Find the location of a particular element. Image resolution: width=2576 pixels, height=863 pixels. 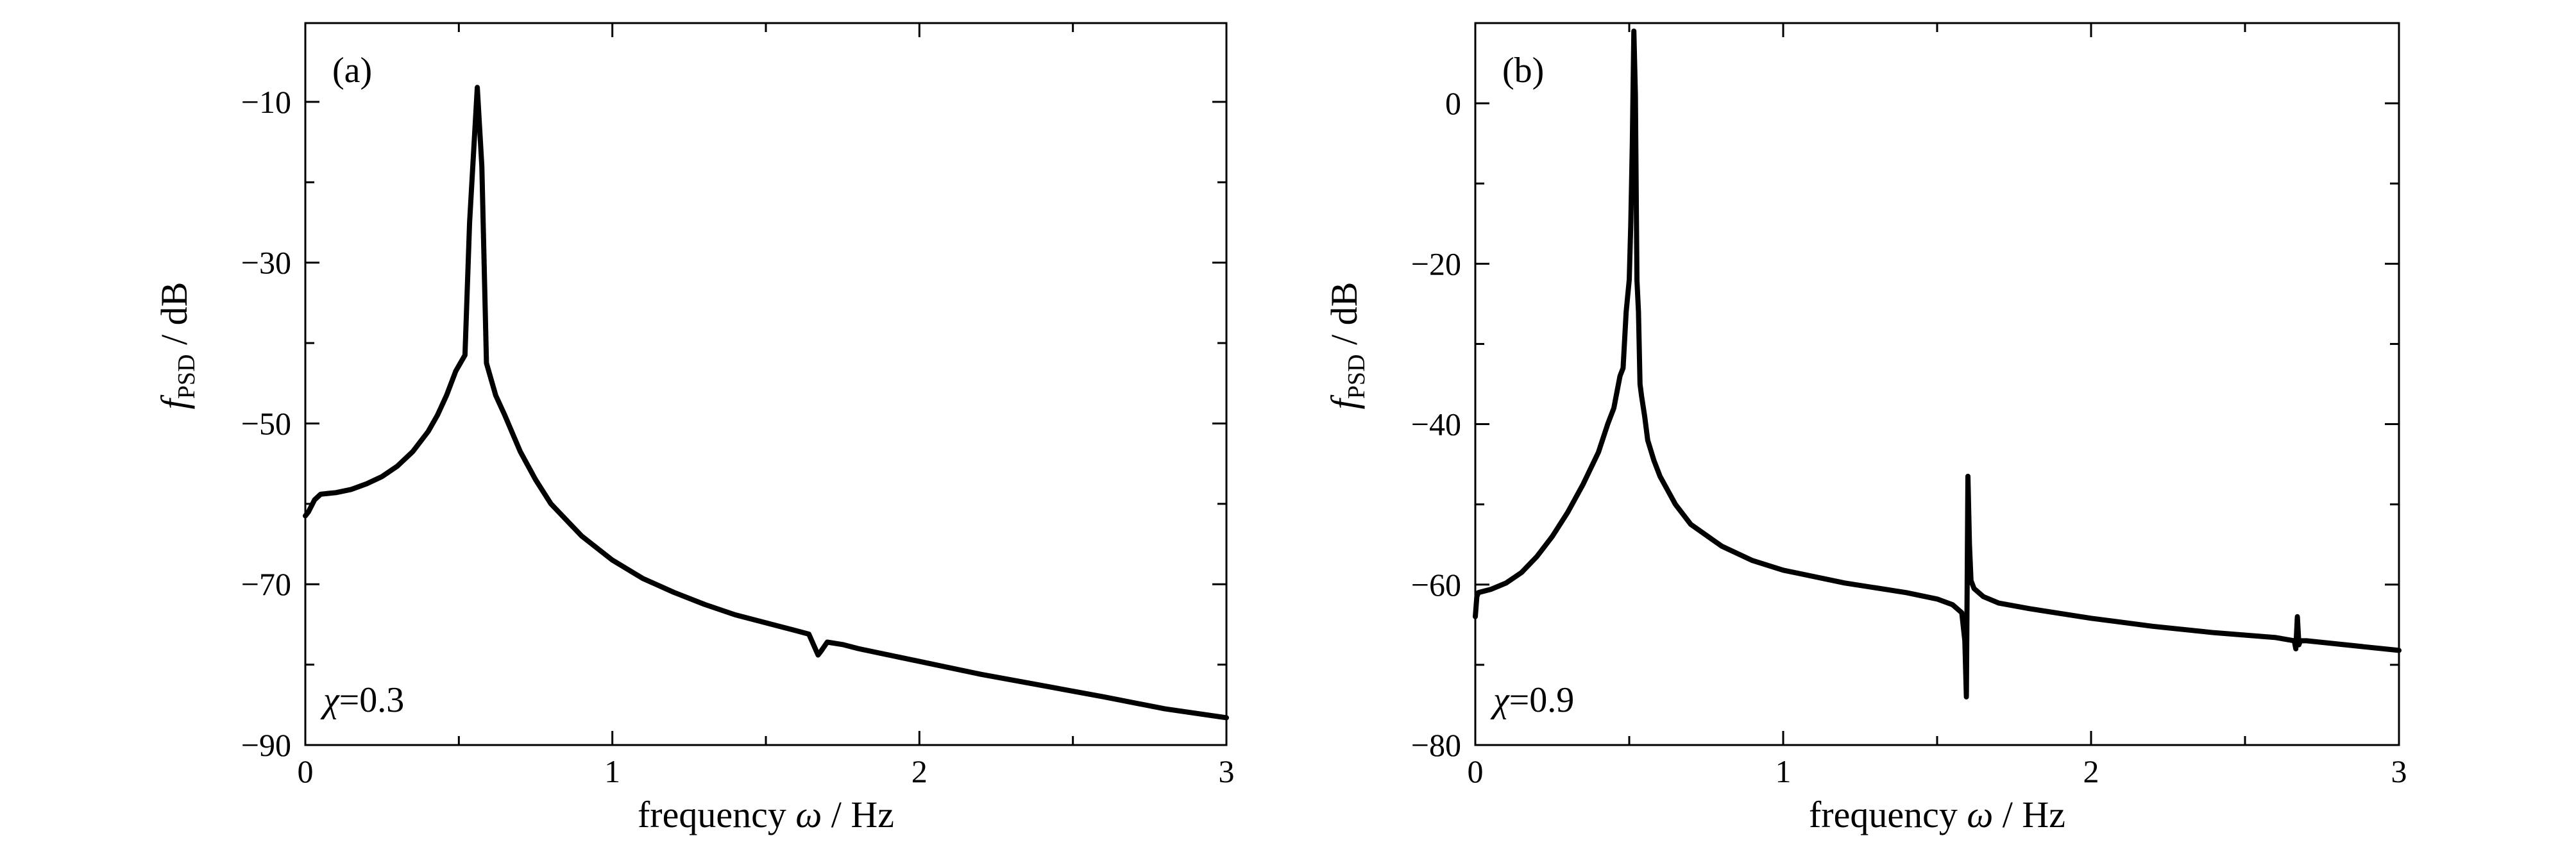

y-tick-label: −70 is located at coordinates (266, 584).